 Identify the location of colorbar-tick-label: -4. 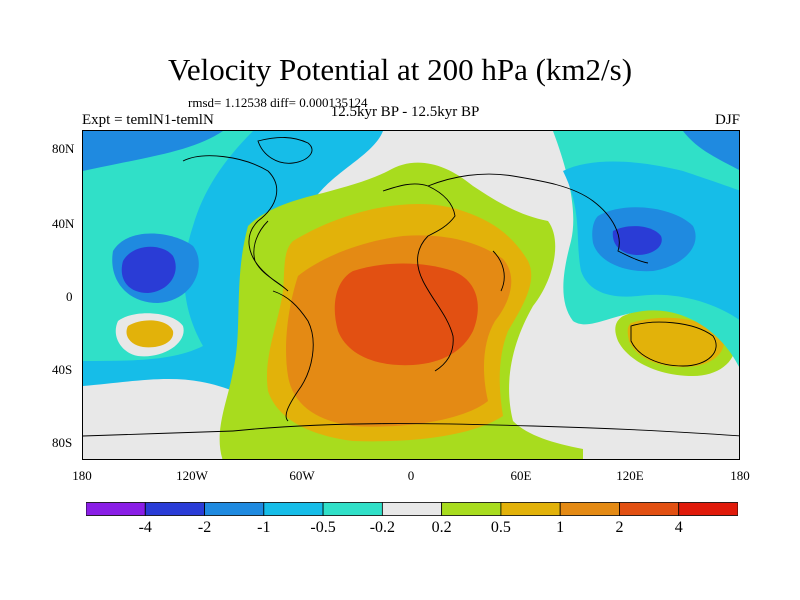
(145, 527).